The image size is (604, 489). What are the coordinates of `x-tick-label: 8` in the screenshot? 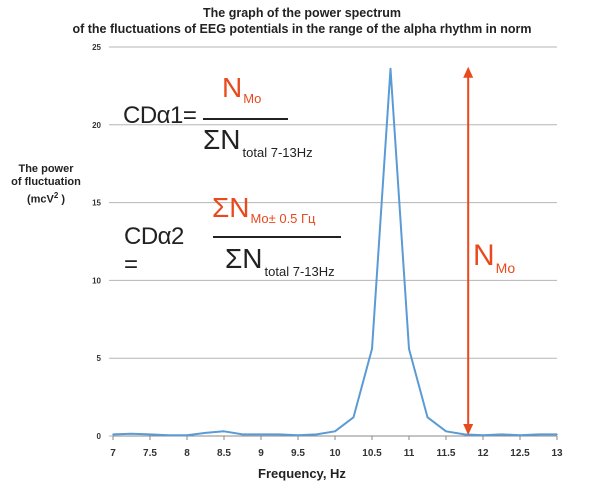 It's located at (187, 453).